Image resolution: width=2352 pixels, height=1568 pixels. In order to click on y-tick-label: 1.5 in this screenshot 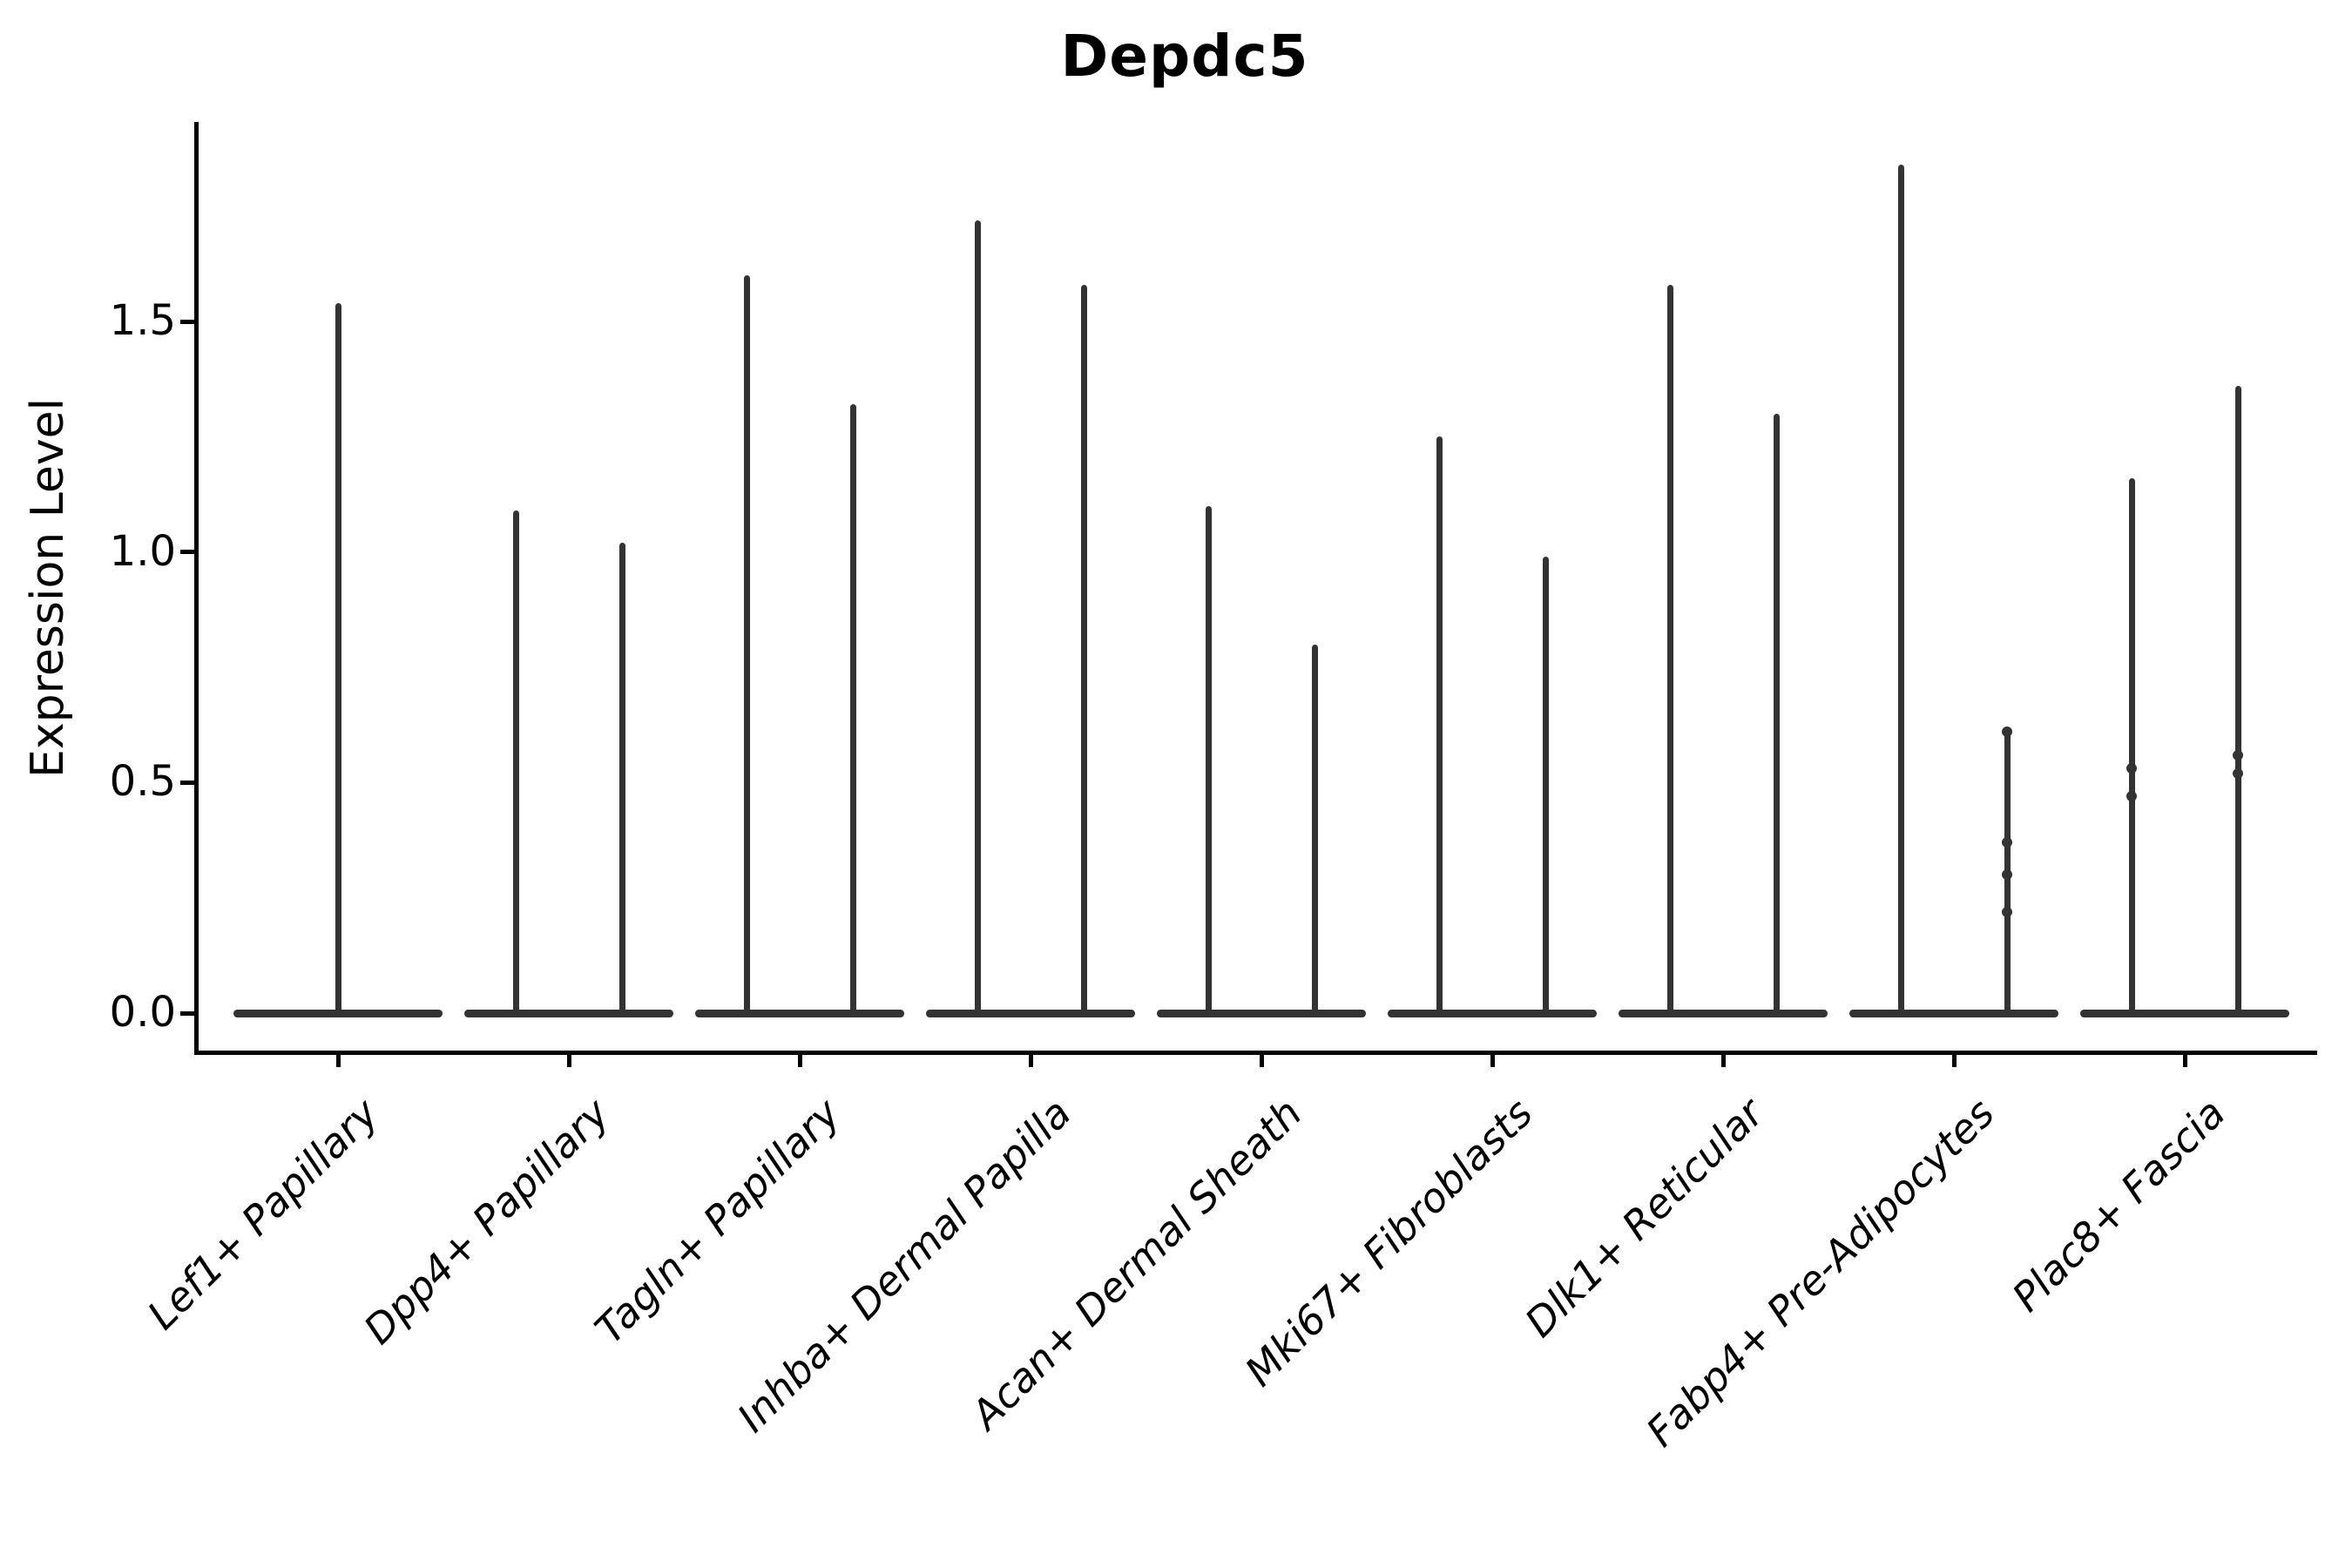, I will do `click(142, 321)`.